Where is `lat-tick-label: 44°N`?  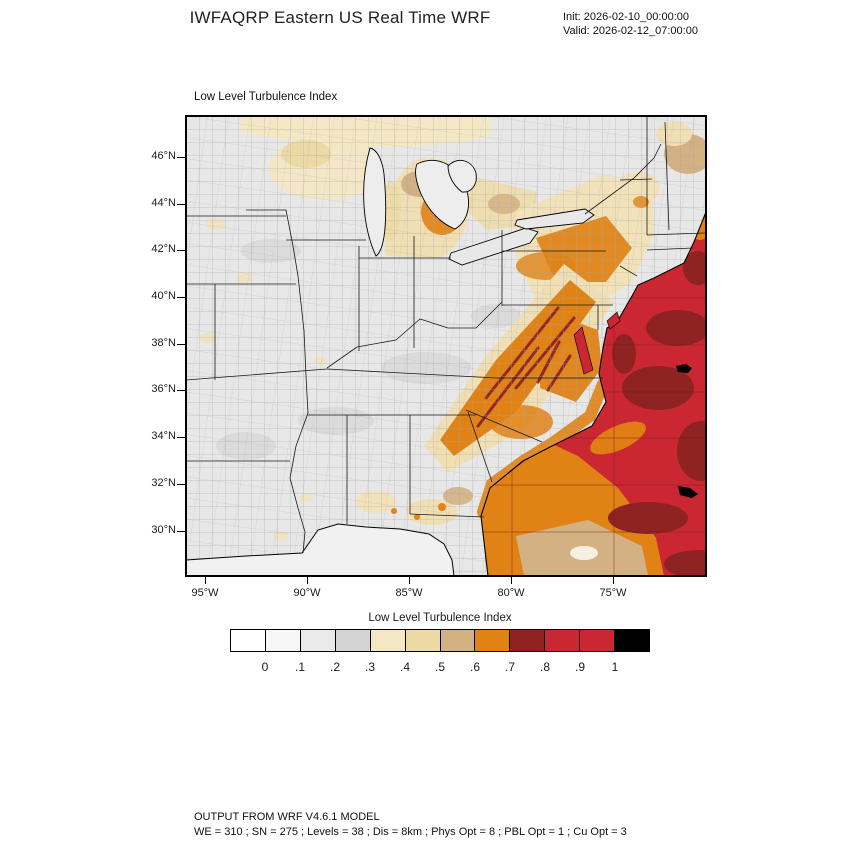 lat-tick-label: 44°N is located at coordinates (163, 203).